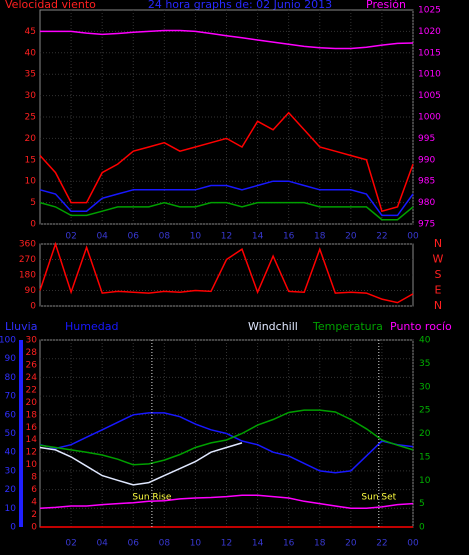  Describe the element at coordinates (31, 390) in the screenshot. I see `y2-tick-label: 22` at that location.